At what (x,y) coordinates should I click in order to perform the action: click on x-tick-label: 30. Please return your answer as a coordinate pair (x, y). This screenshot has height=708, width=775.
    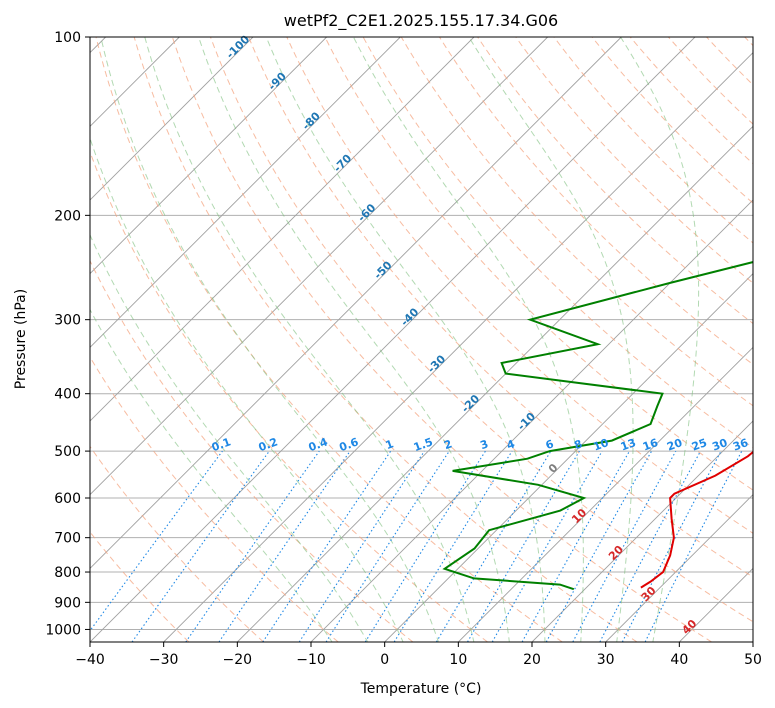
    Looking at the image, I should click on (606, 660).